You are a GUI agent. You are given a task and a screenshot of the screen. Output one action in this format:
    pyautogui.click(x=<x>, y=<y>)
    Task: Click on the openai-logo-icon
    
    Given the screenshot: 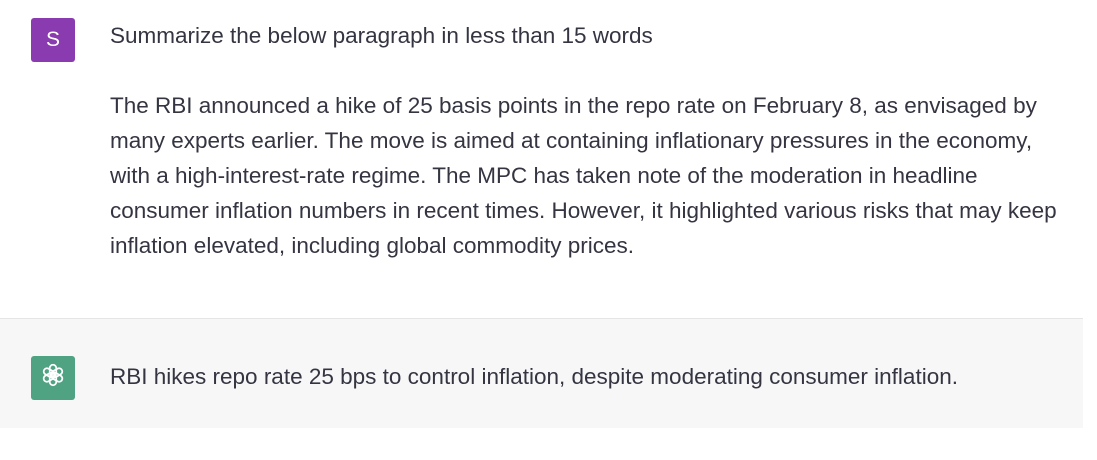 What is the action you would take?
    pyautogui.click(x=53, y=378)
    